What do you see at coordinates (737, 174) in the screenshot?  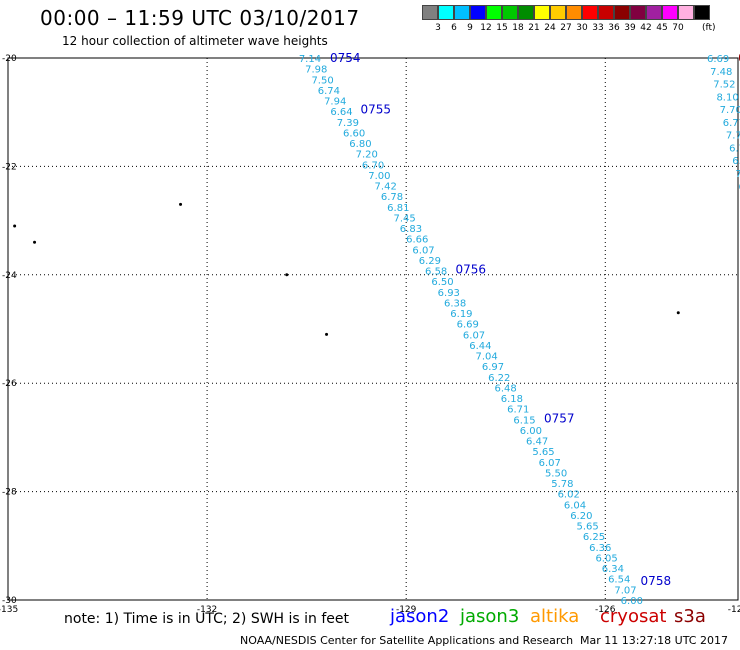 I see `wave-height-value: 7.39` at bounding box center [737, 174].